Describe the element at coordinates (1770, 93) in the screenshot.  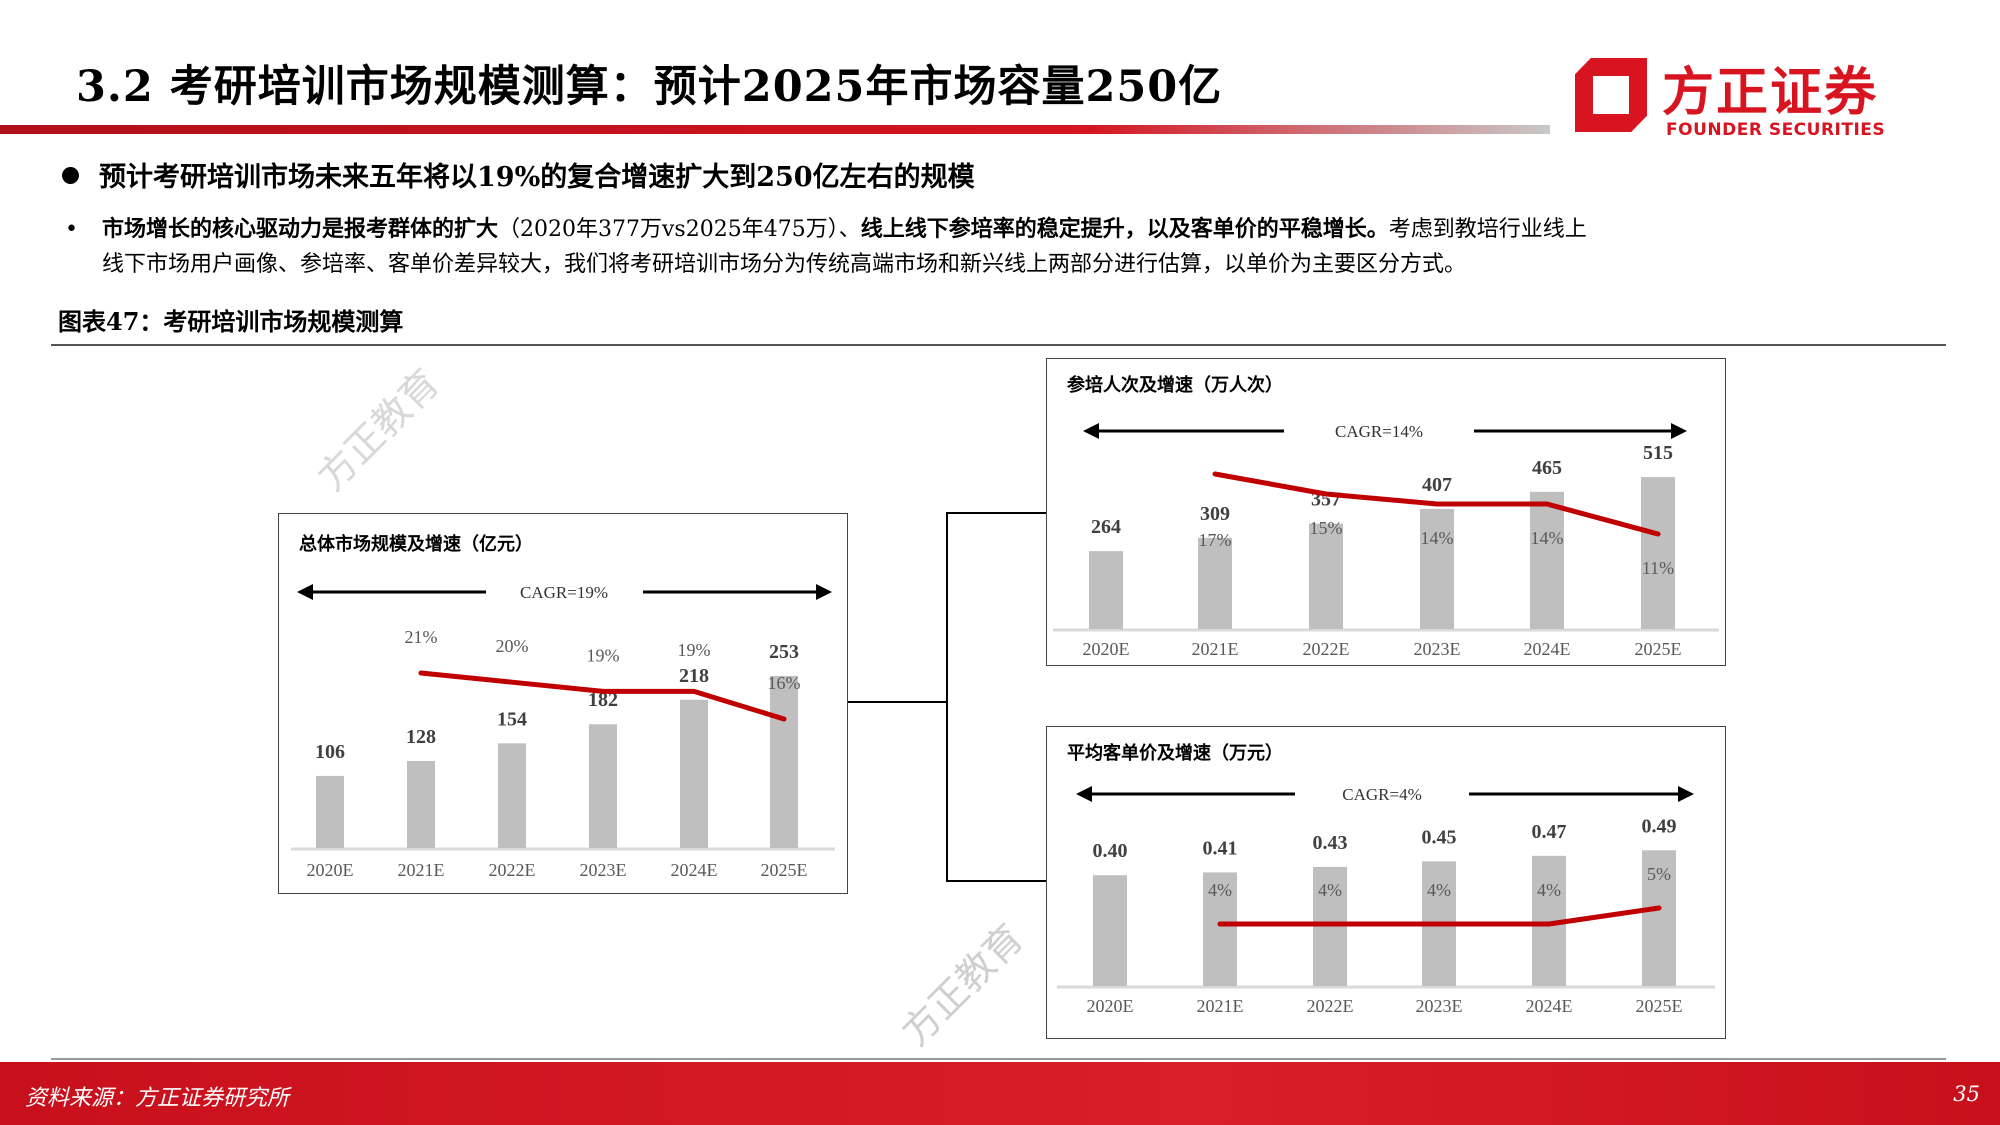
I see `logo-text-cn: 方正证券` at that location.